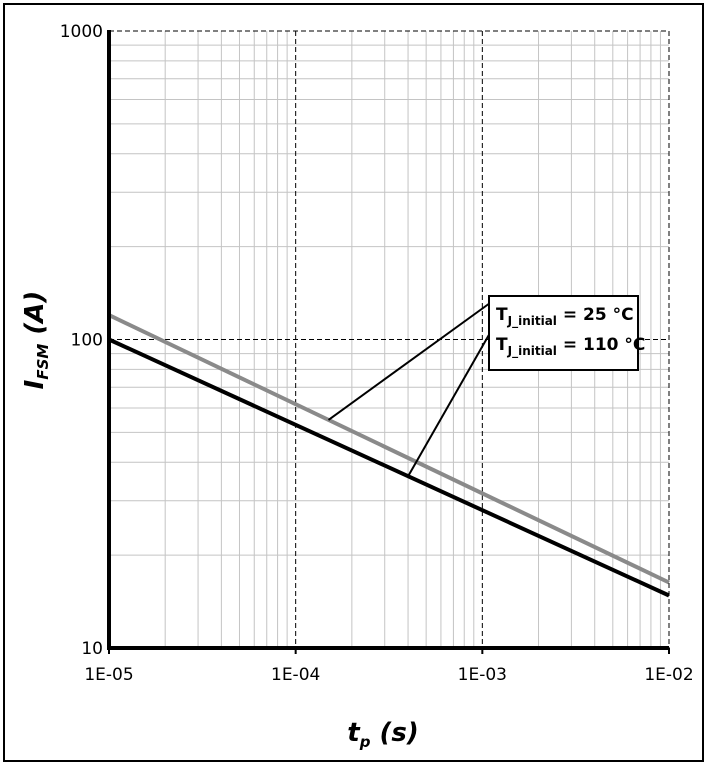  Describe the element at coordinates (565, 317) in the screenshot. I see `legend-label-25c: TJ_initial = 25 °C` at that location.